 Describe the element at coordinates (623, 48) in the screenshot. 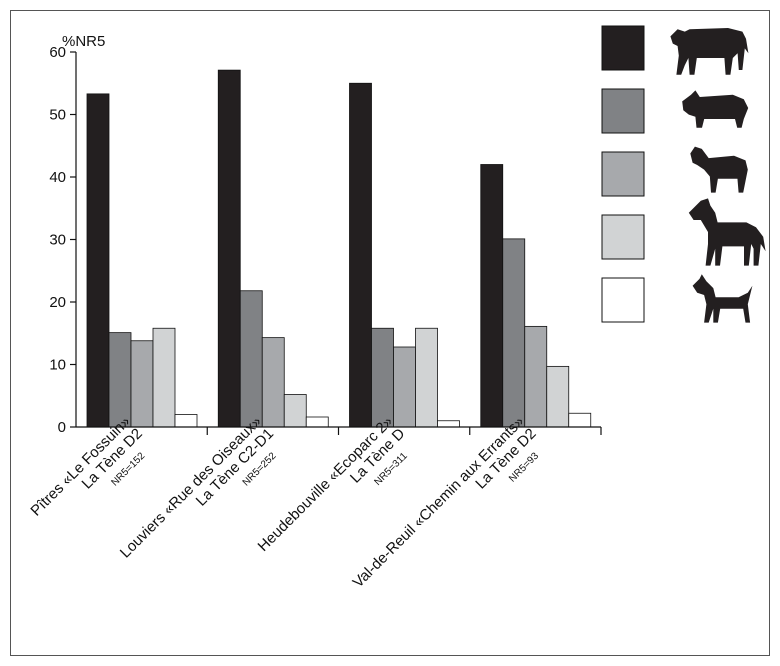

I see `legend-swatch-cattle` at that location.